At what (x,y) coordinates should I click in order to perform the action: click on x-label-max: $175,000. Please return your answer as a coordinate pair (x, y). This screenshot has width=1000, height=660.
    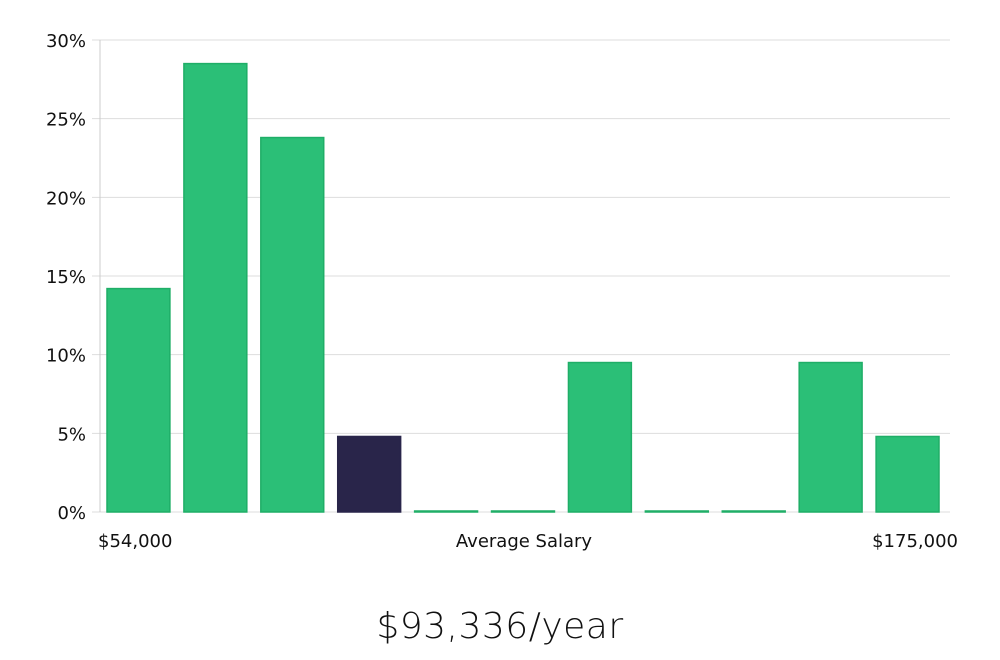
    Looking at the image, I should click on (915, 541).